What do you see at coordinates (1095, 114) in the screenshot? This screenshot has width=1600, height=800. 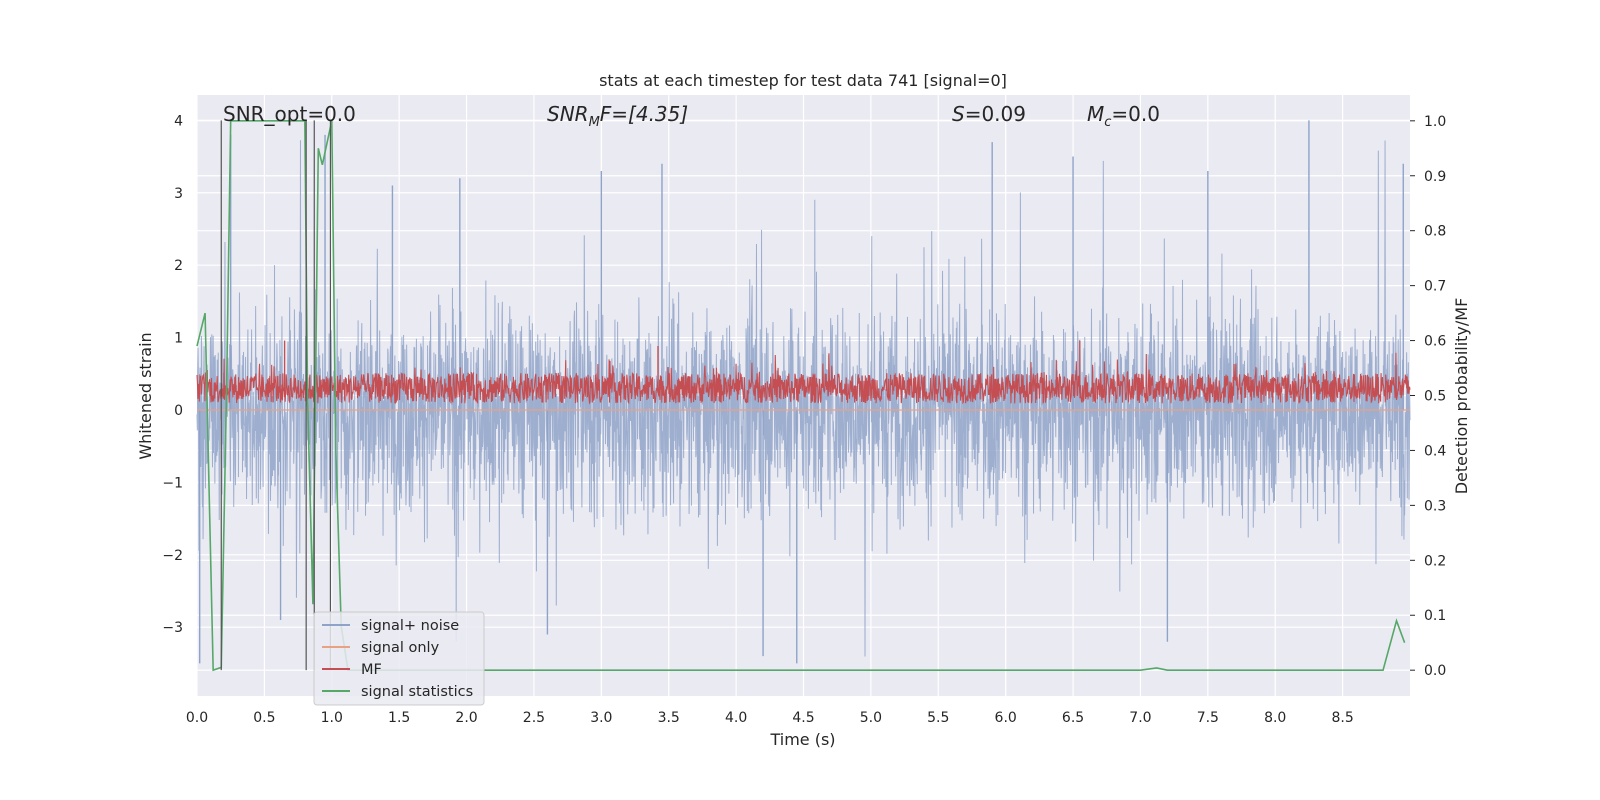 I see `annotation-mc-main: M` at bounding box center [1095, 114].